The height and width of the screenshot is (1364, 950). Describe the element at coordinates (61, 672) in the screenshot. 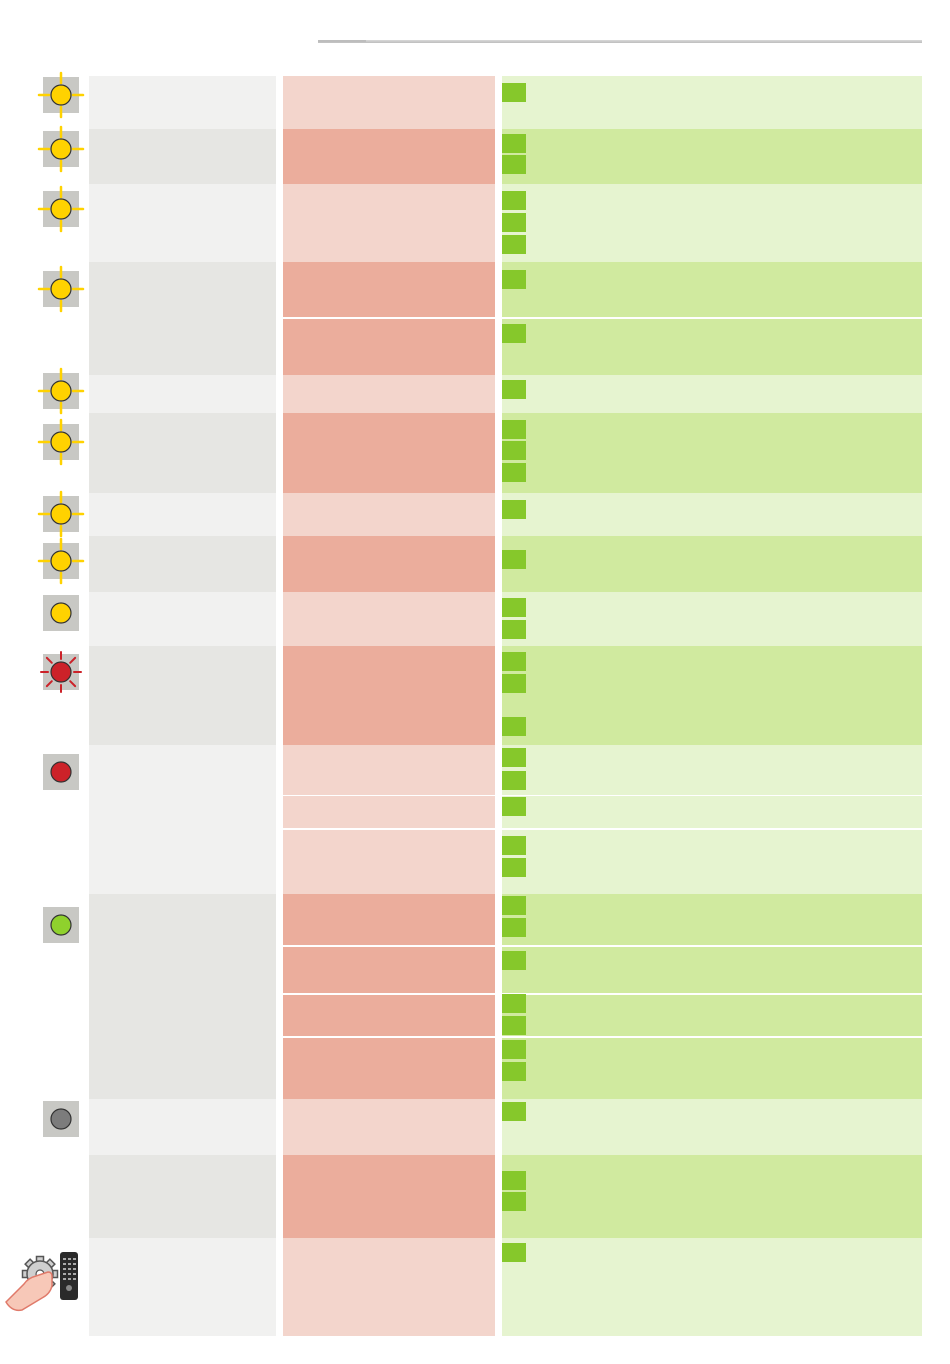

I see `red-blinking-led-icon` at that location.